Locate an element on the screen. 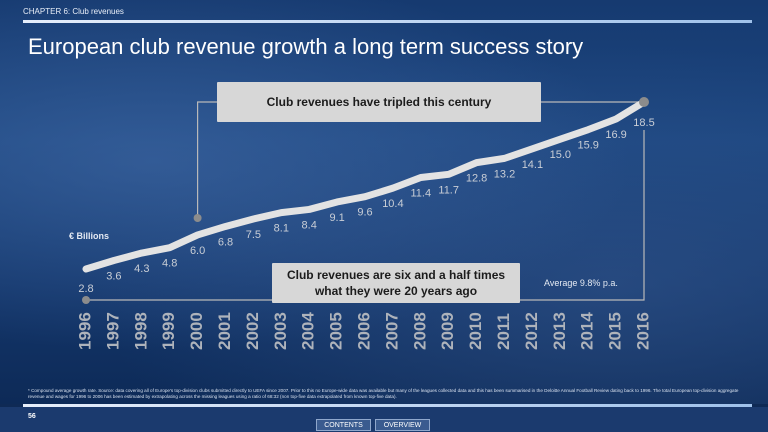 The width and height of the screenshot is (768, 432). value-label: 8.4 is located at coordinates (309, 225).